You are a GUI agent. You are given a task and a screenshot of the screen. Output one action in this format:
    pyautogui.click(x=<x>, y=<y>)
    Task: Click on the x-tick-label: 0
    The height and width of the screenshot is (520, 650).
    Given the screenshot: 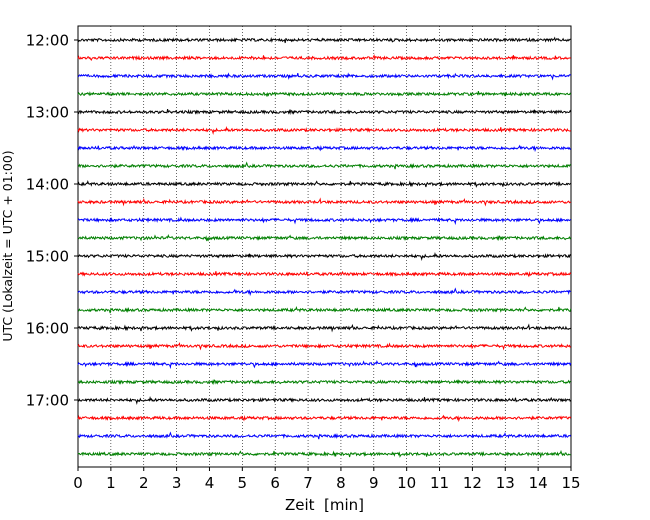 What is the action you would take?
    pyautogui.click(x=78, y=483)
    